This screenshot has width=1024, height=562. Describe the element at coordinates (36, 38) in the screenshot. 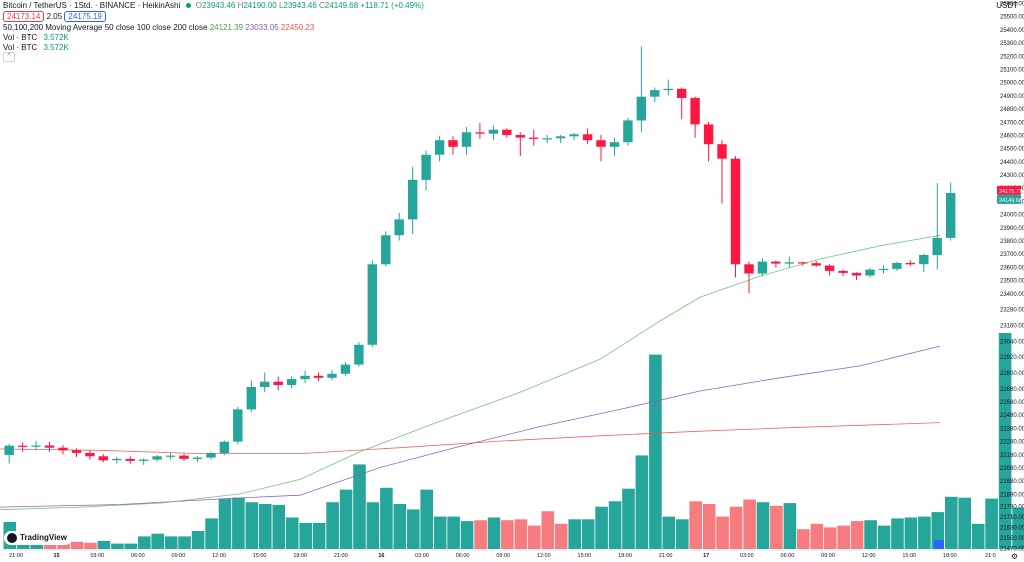

I see `volume-legend-1: Vol · BTC 3.572K` at that location.